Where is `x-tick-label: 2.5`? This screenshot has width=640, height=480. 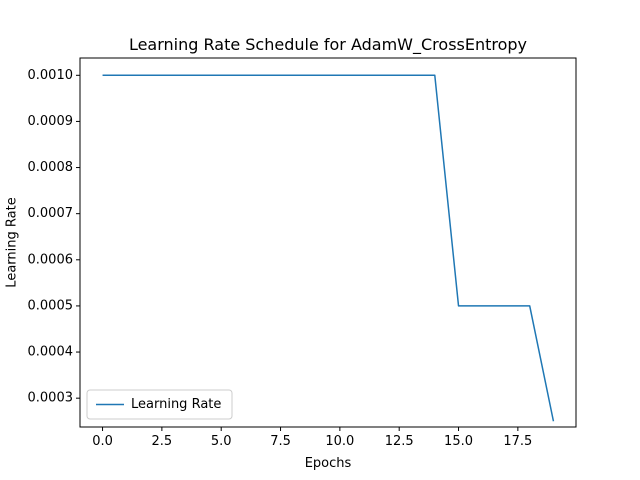
x-tick-label: 2.5 is located at coordinates (162, 441).